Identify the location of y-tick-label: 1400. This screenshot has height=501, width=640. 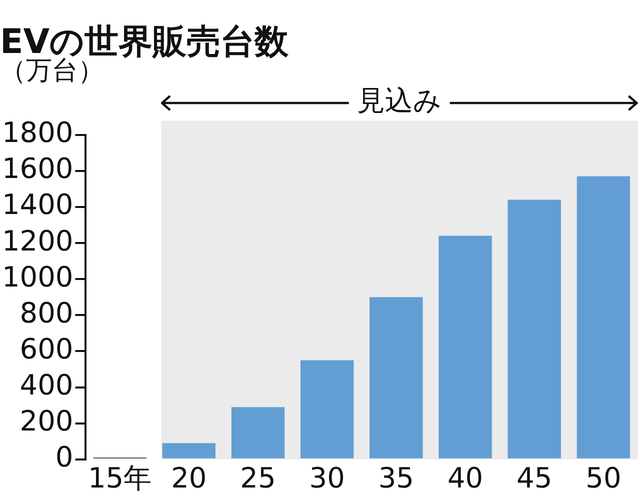
(38, 205).